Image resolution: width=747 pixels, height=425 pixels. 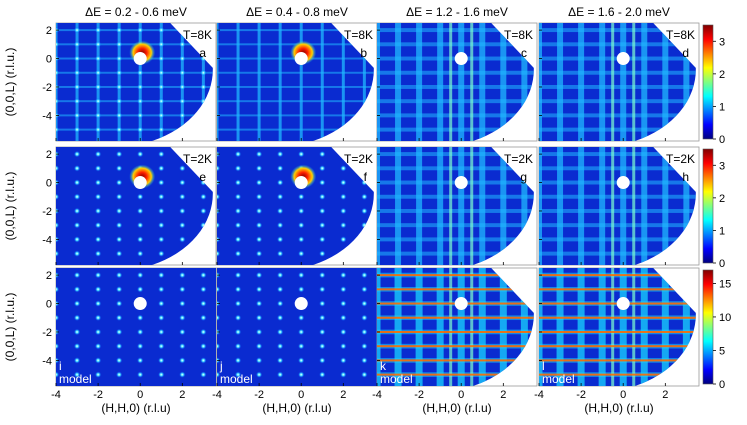 I want to click on x-tick-label: 2, so click(x=343, y=395).